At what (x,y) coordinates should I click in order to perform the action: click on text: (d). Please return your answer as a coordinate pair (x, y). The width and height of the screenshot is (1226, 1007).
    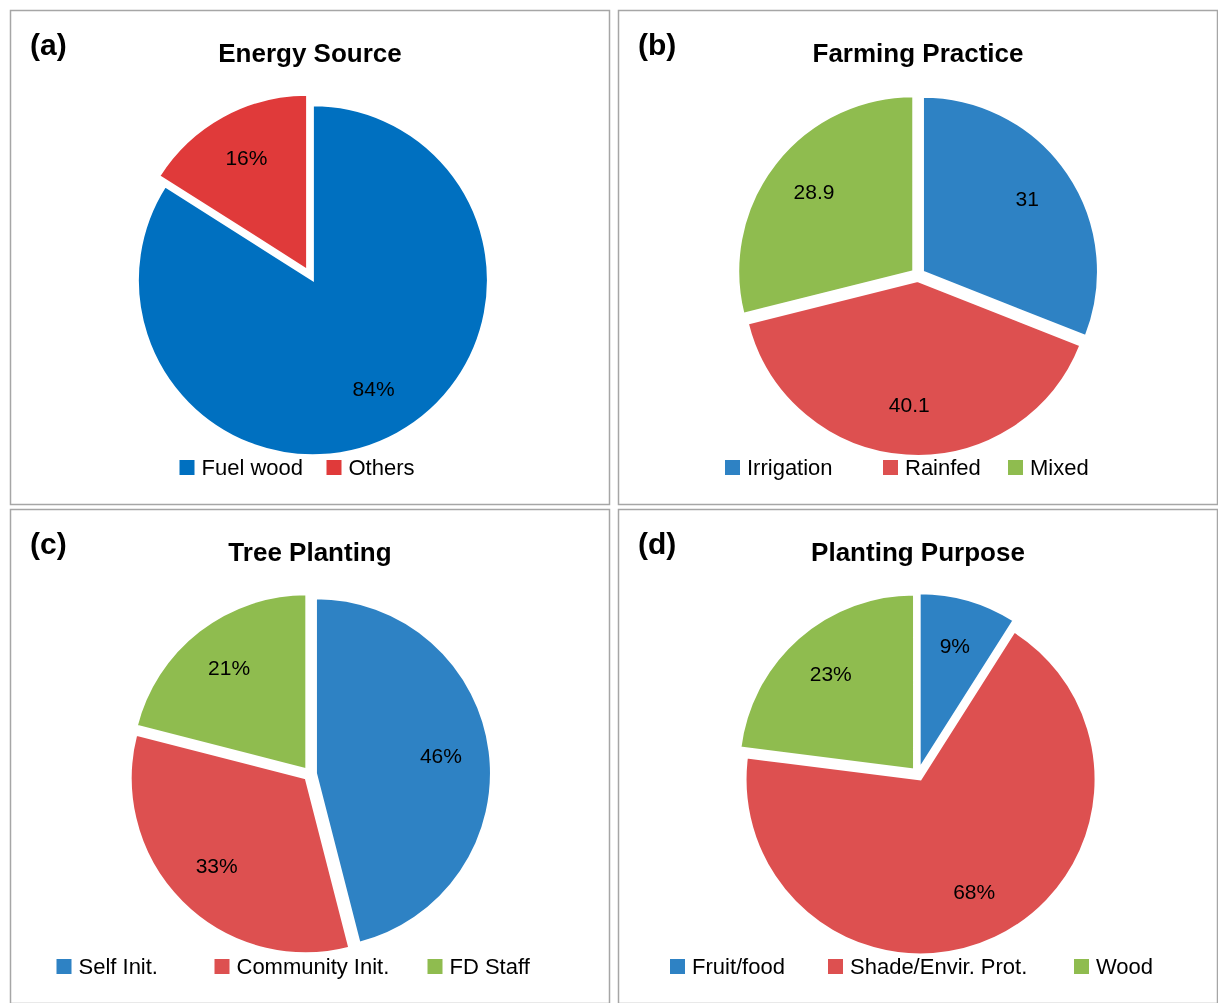
    Looking at the image, I should click on (657, 543).